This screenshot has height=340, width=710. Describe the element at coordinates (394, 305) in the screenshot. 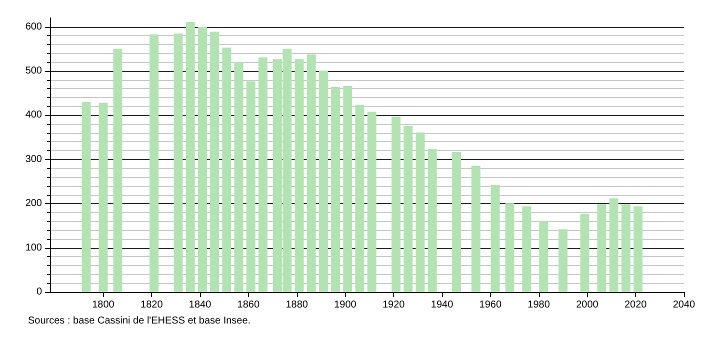

I see `x-tick-label: 1920` at that location.